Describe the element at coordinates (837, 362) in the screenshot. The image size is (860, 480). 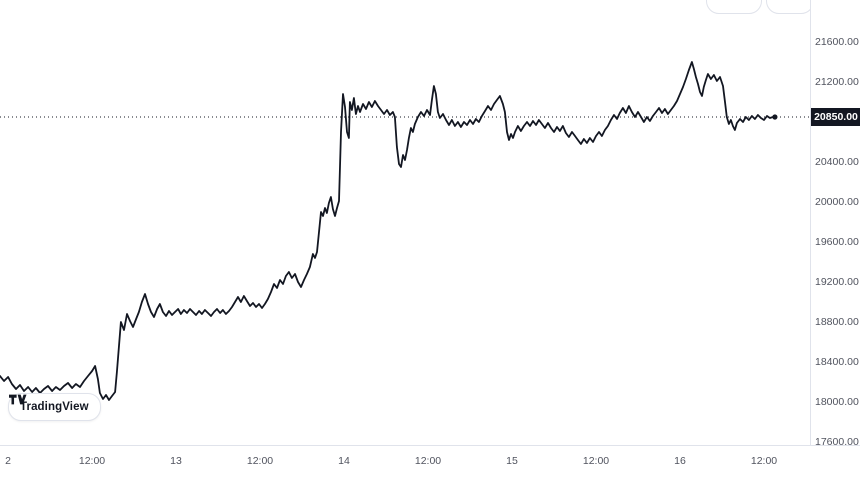
I see `price-tick-label: 18400.00` at that location.